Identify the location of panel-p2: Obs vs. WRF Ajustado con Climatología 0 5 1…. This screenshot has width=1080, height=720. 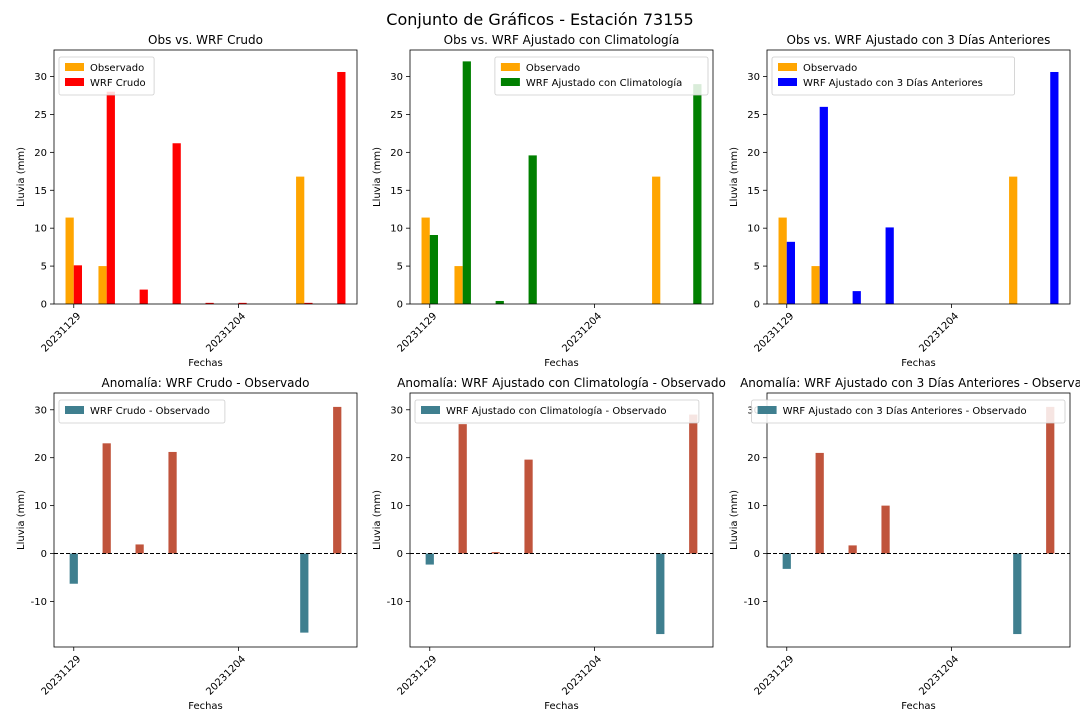
(543, 201).